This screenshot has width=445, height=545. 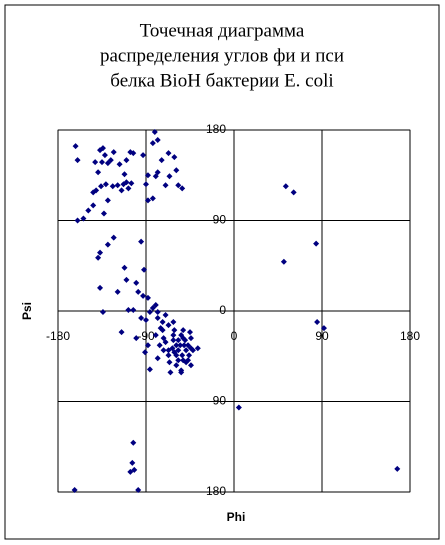 I want to click on x-axis-title: Phi, so click(x=236, y=517).